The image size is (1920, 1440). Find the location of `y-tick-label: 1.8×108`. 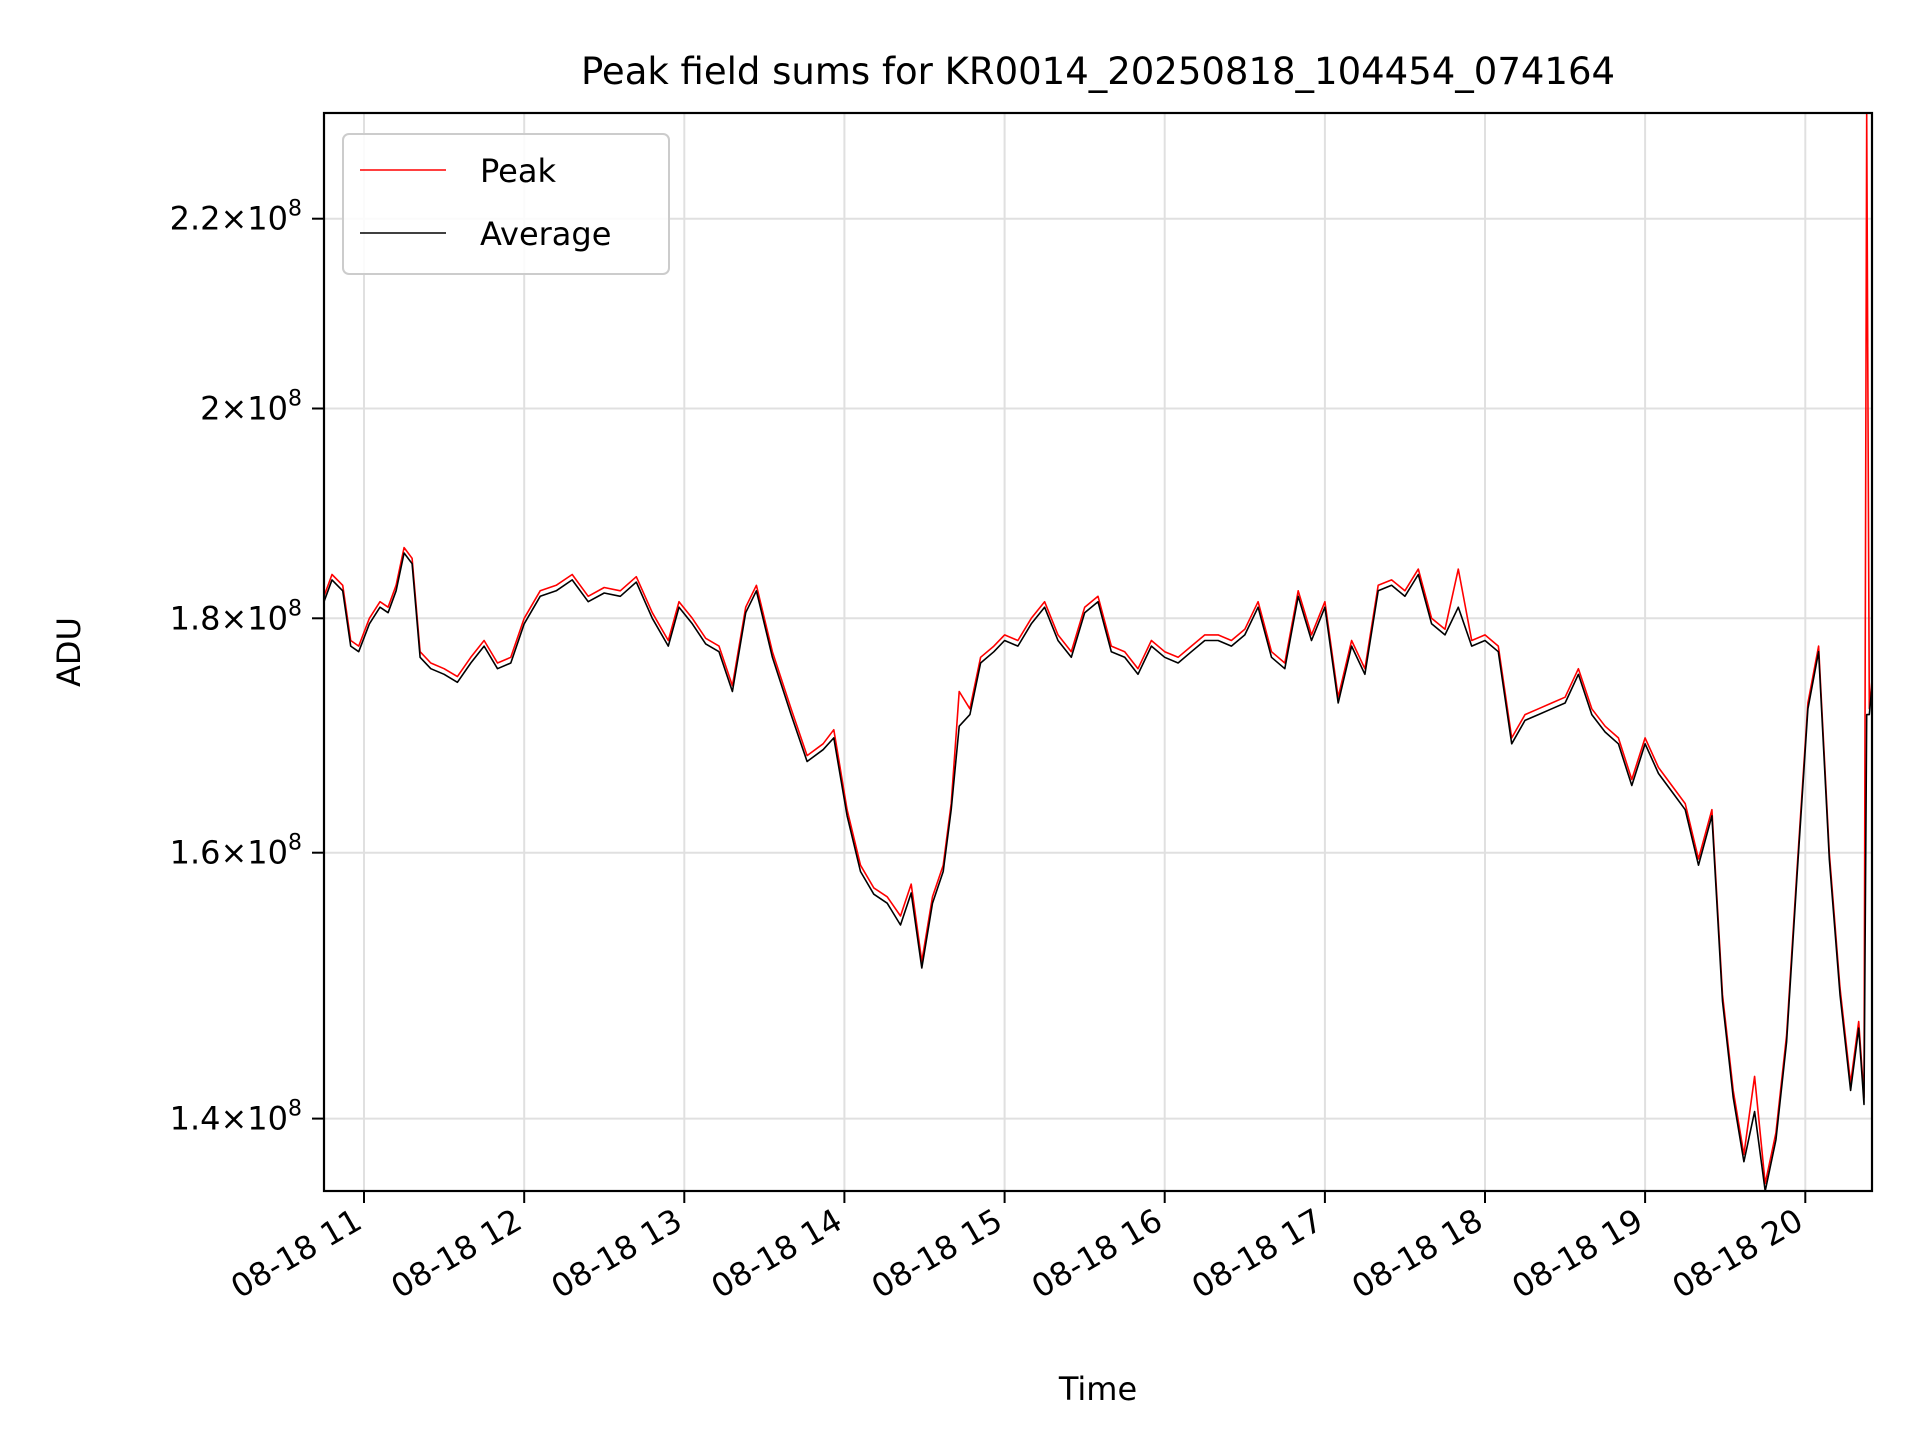

y-tick-label: 1.8×108 is located at coordinates (236, 616).